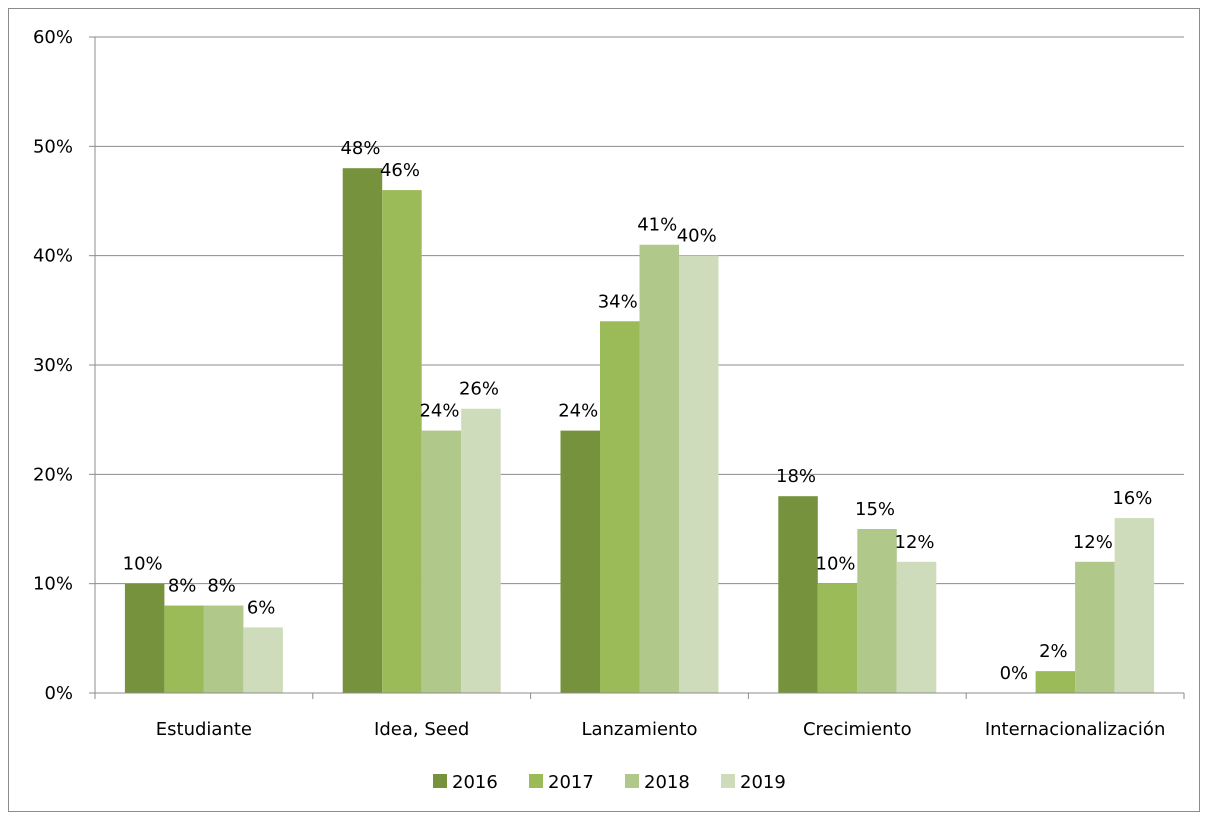 The height and width of the screenshot is (820, 1209). Describe the element at coordinates (571, 782) in the screenshot. I see `legend-label: 2017` at that location.